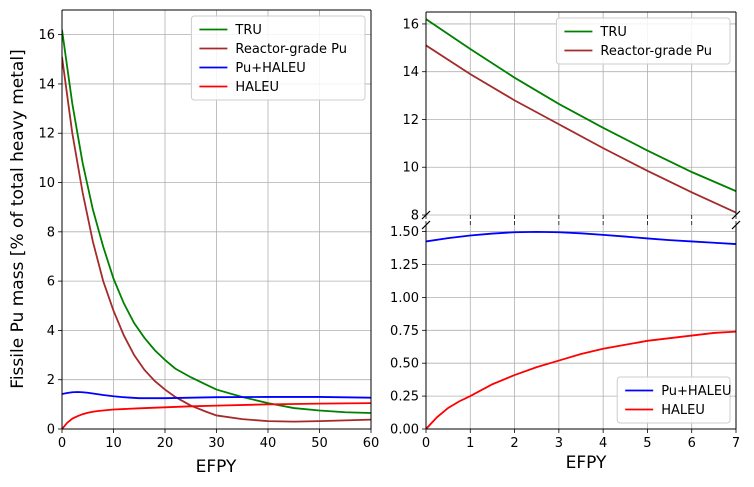 The image size is (754, 487). Describe the element at coordinates (586, 463) in the screenshot. I see `right-x-axis-label: EFPY` at that location.